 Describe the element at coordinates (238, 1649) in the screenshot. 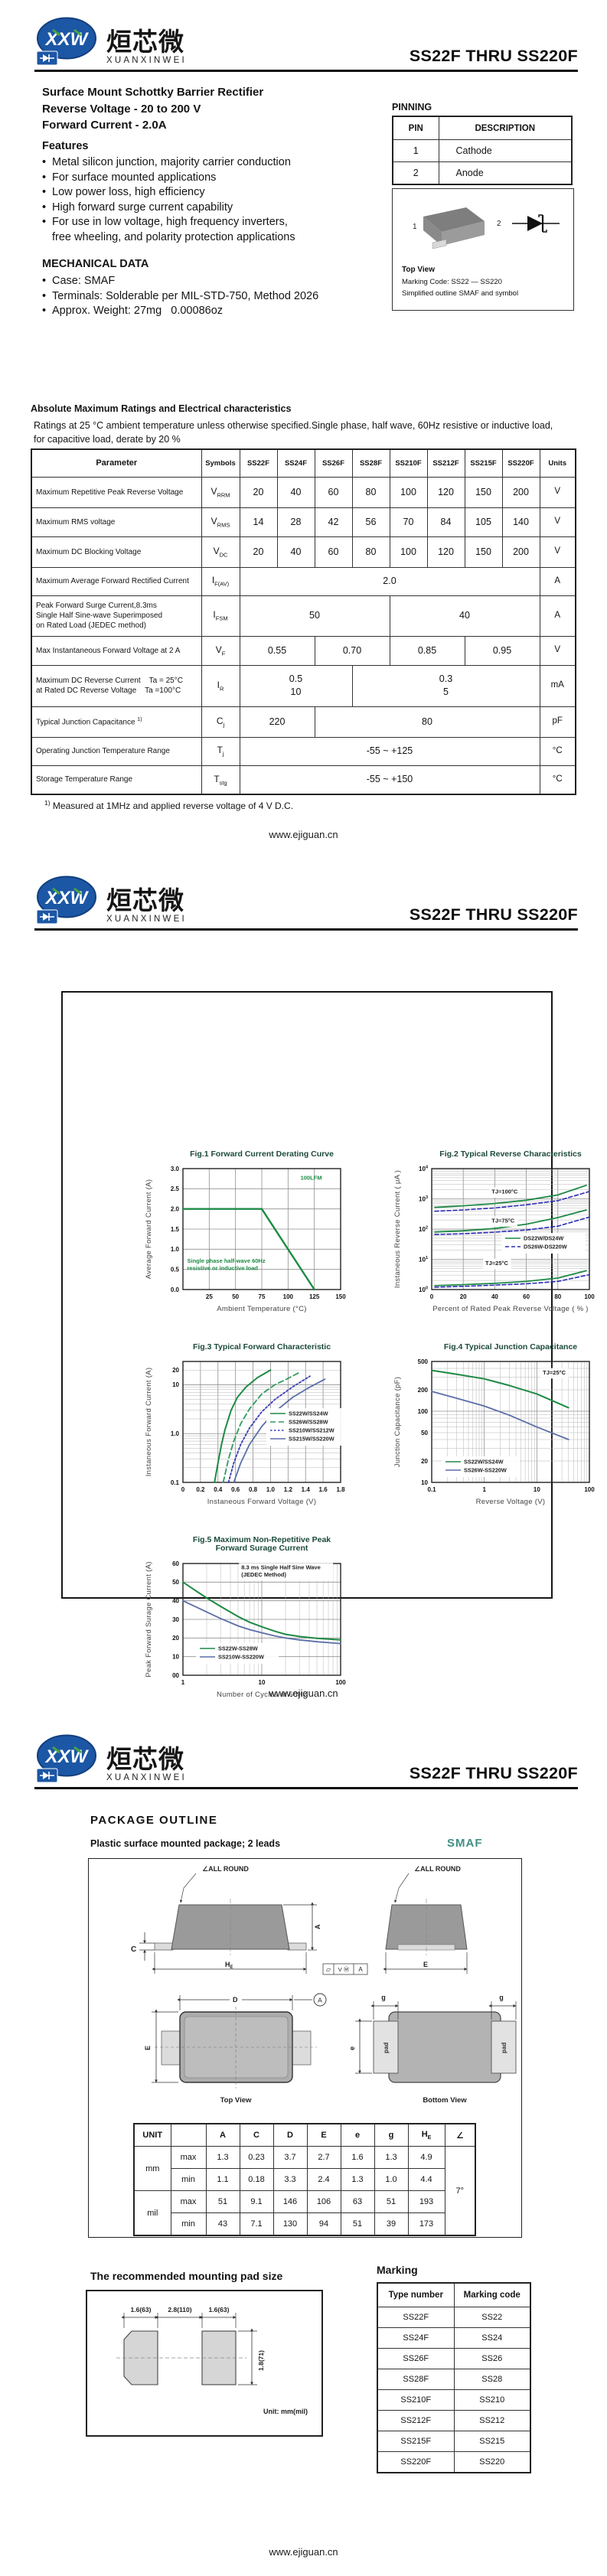

I see `svg-text: SS22W-SS28W` at that location.